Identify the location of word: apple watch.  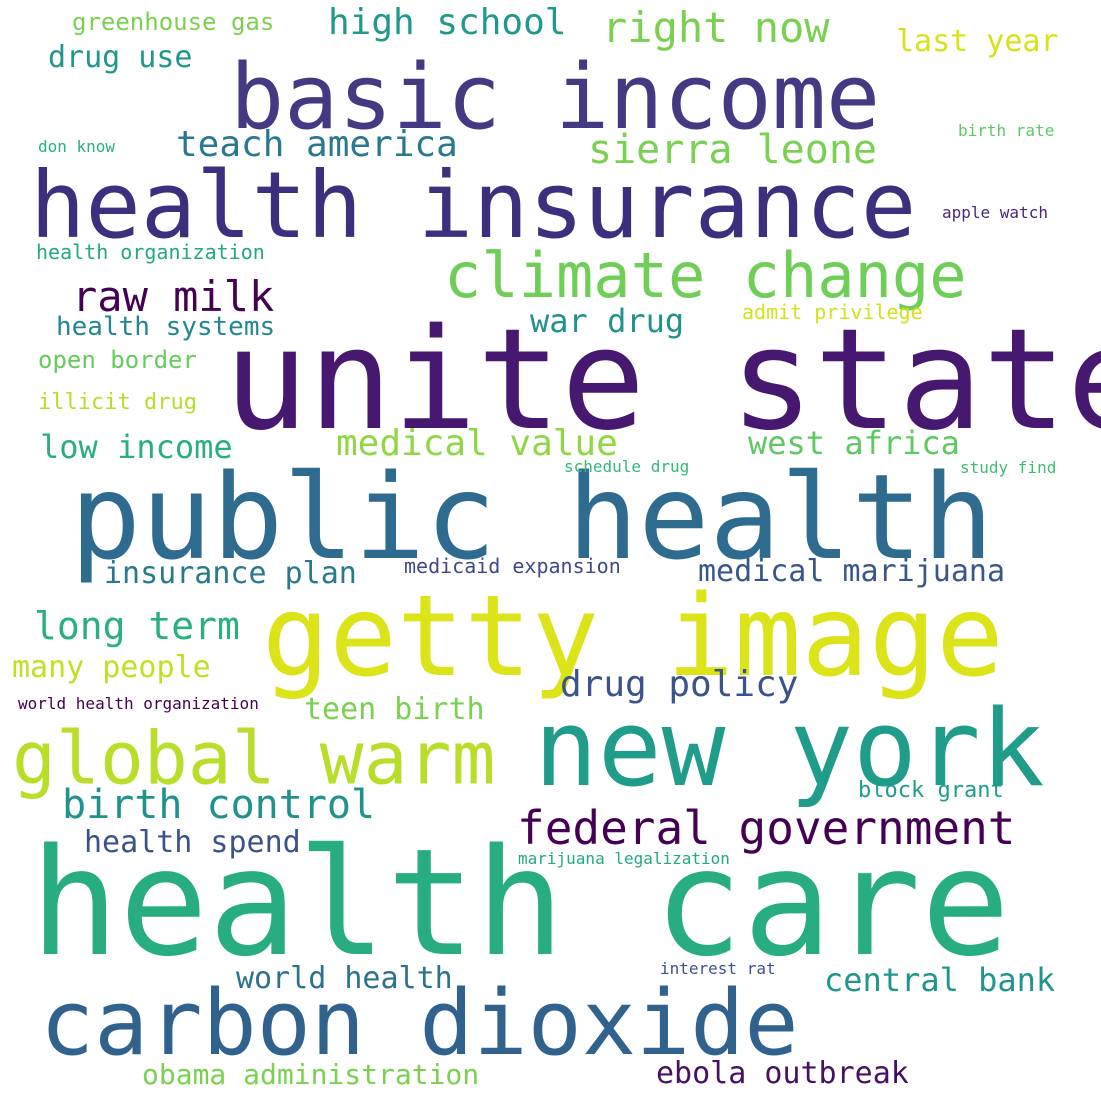
(995, 212).